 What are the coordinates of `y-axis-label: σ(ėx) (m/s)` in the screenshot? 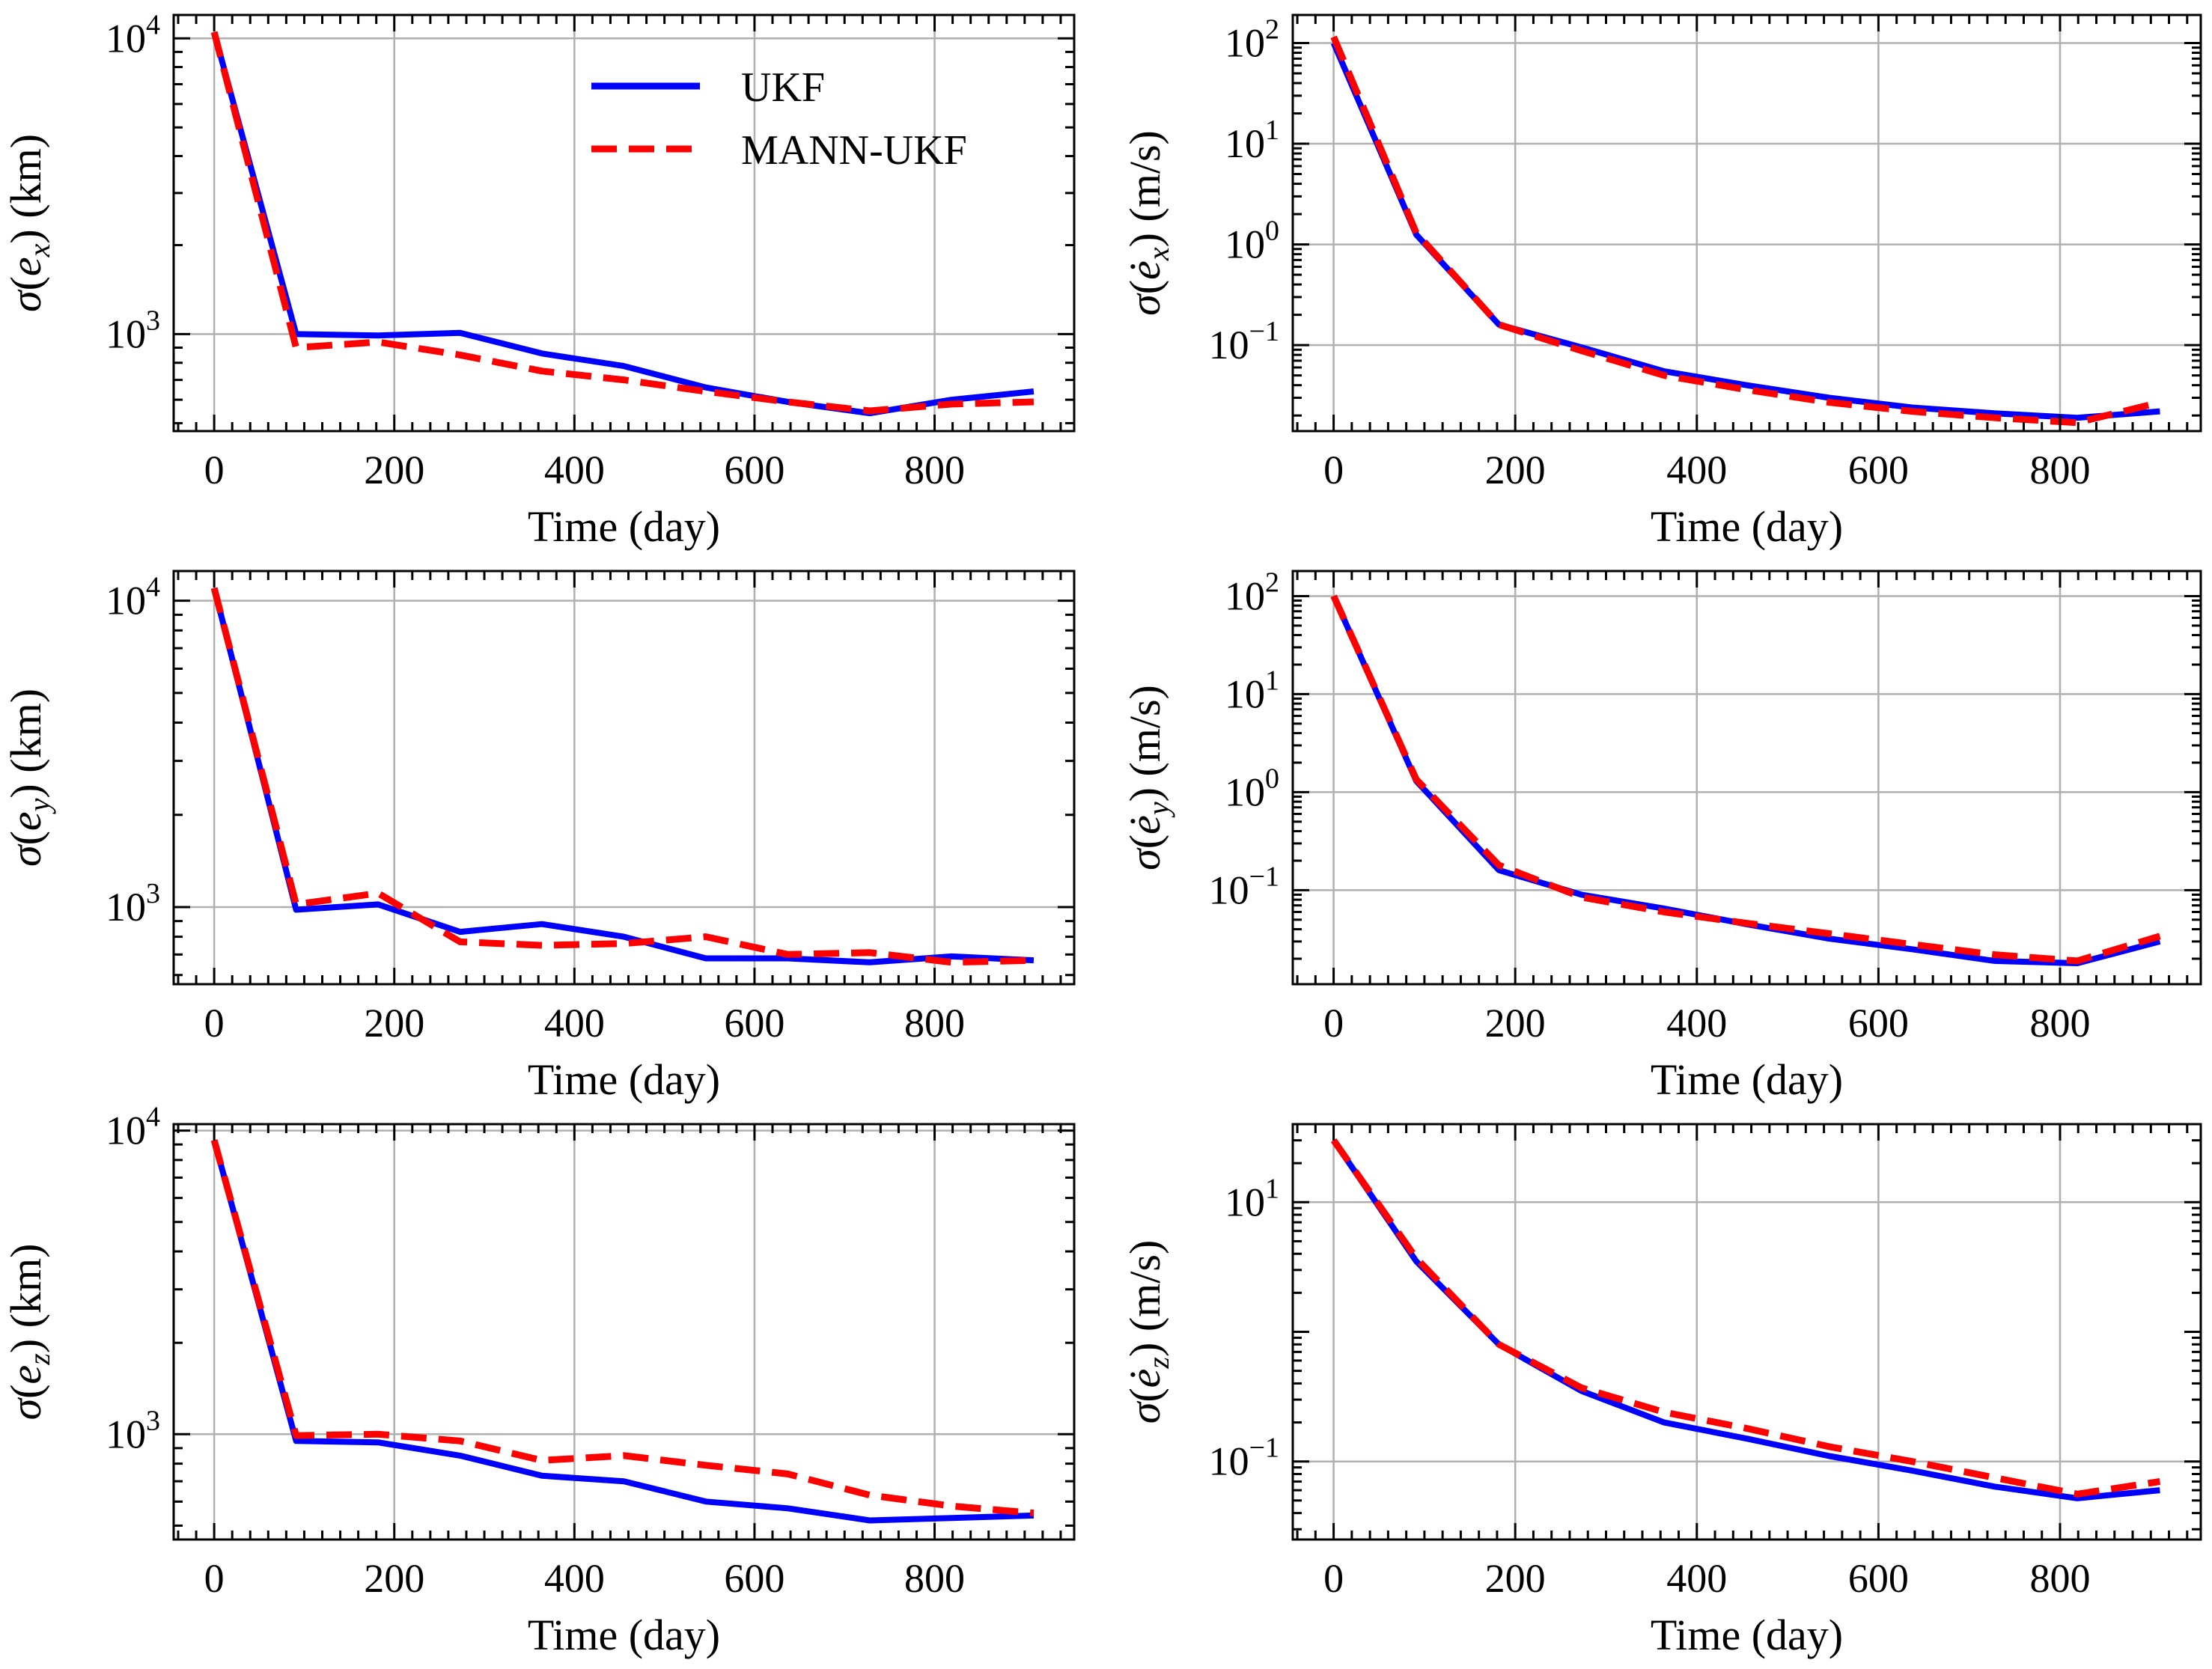 It's located at (1148, 223).